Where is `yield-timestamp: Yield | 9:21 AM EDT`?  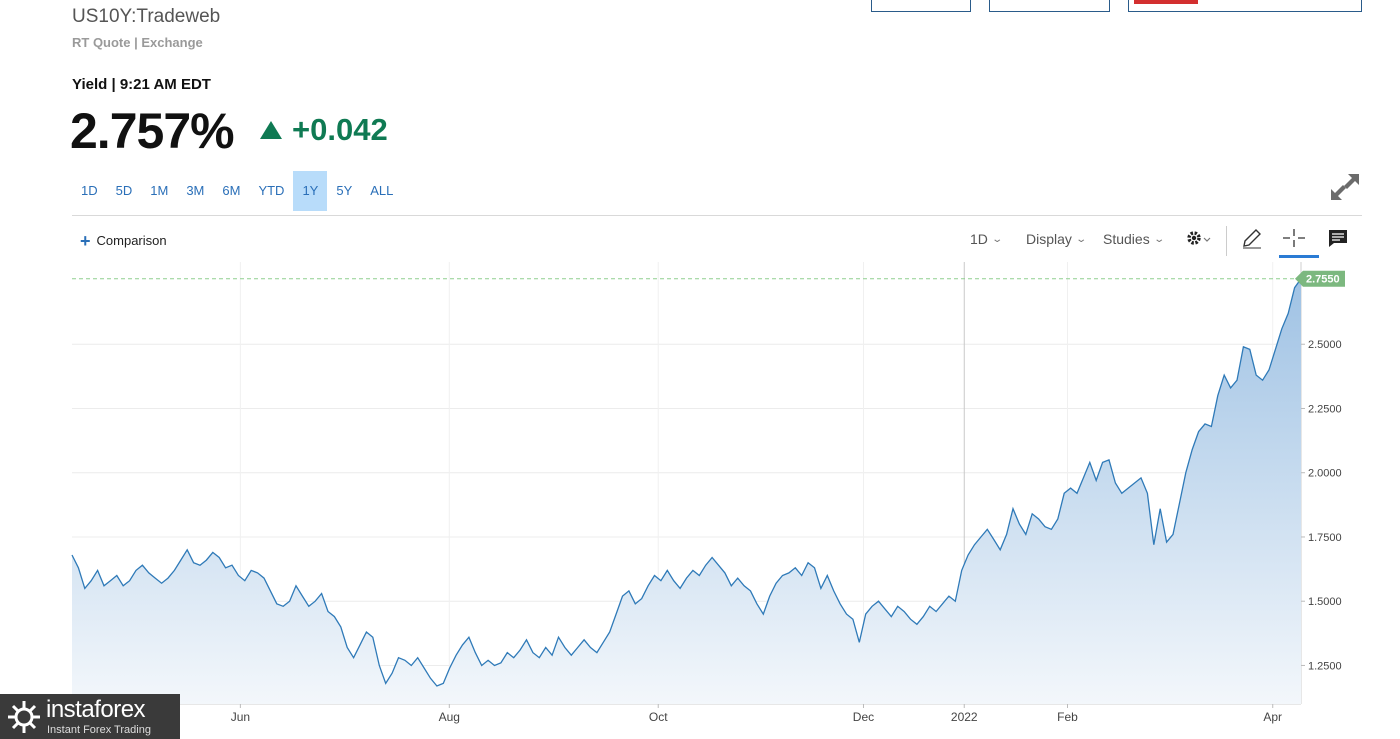
yield-timestamp: Yield | 9:21 AM EDT is located at coordinates (141, 84).